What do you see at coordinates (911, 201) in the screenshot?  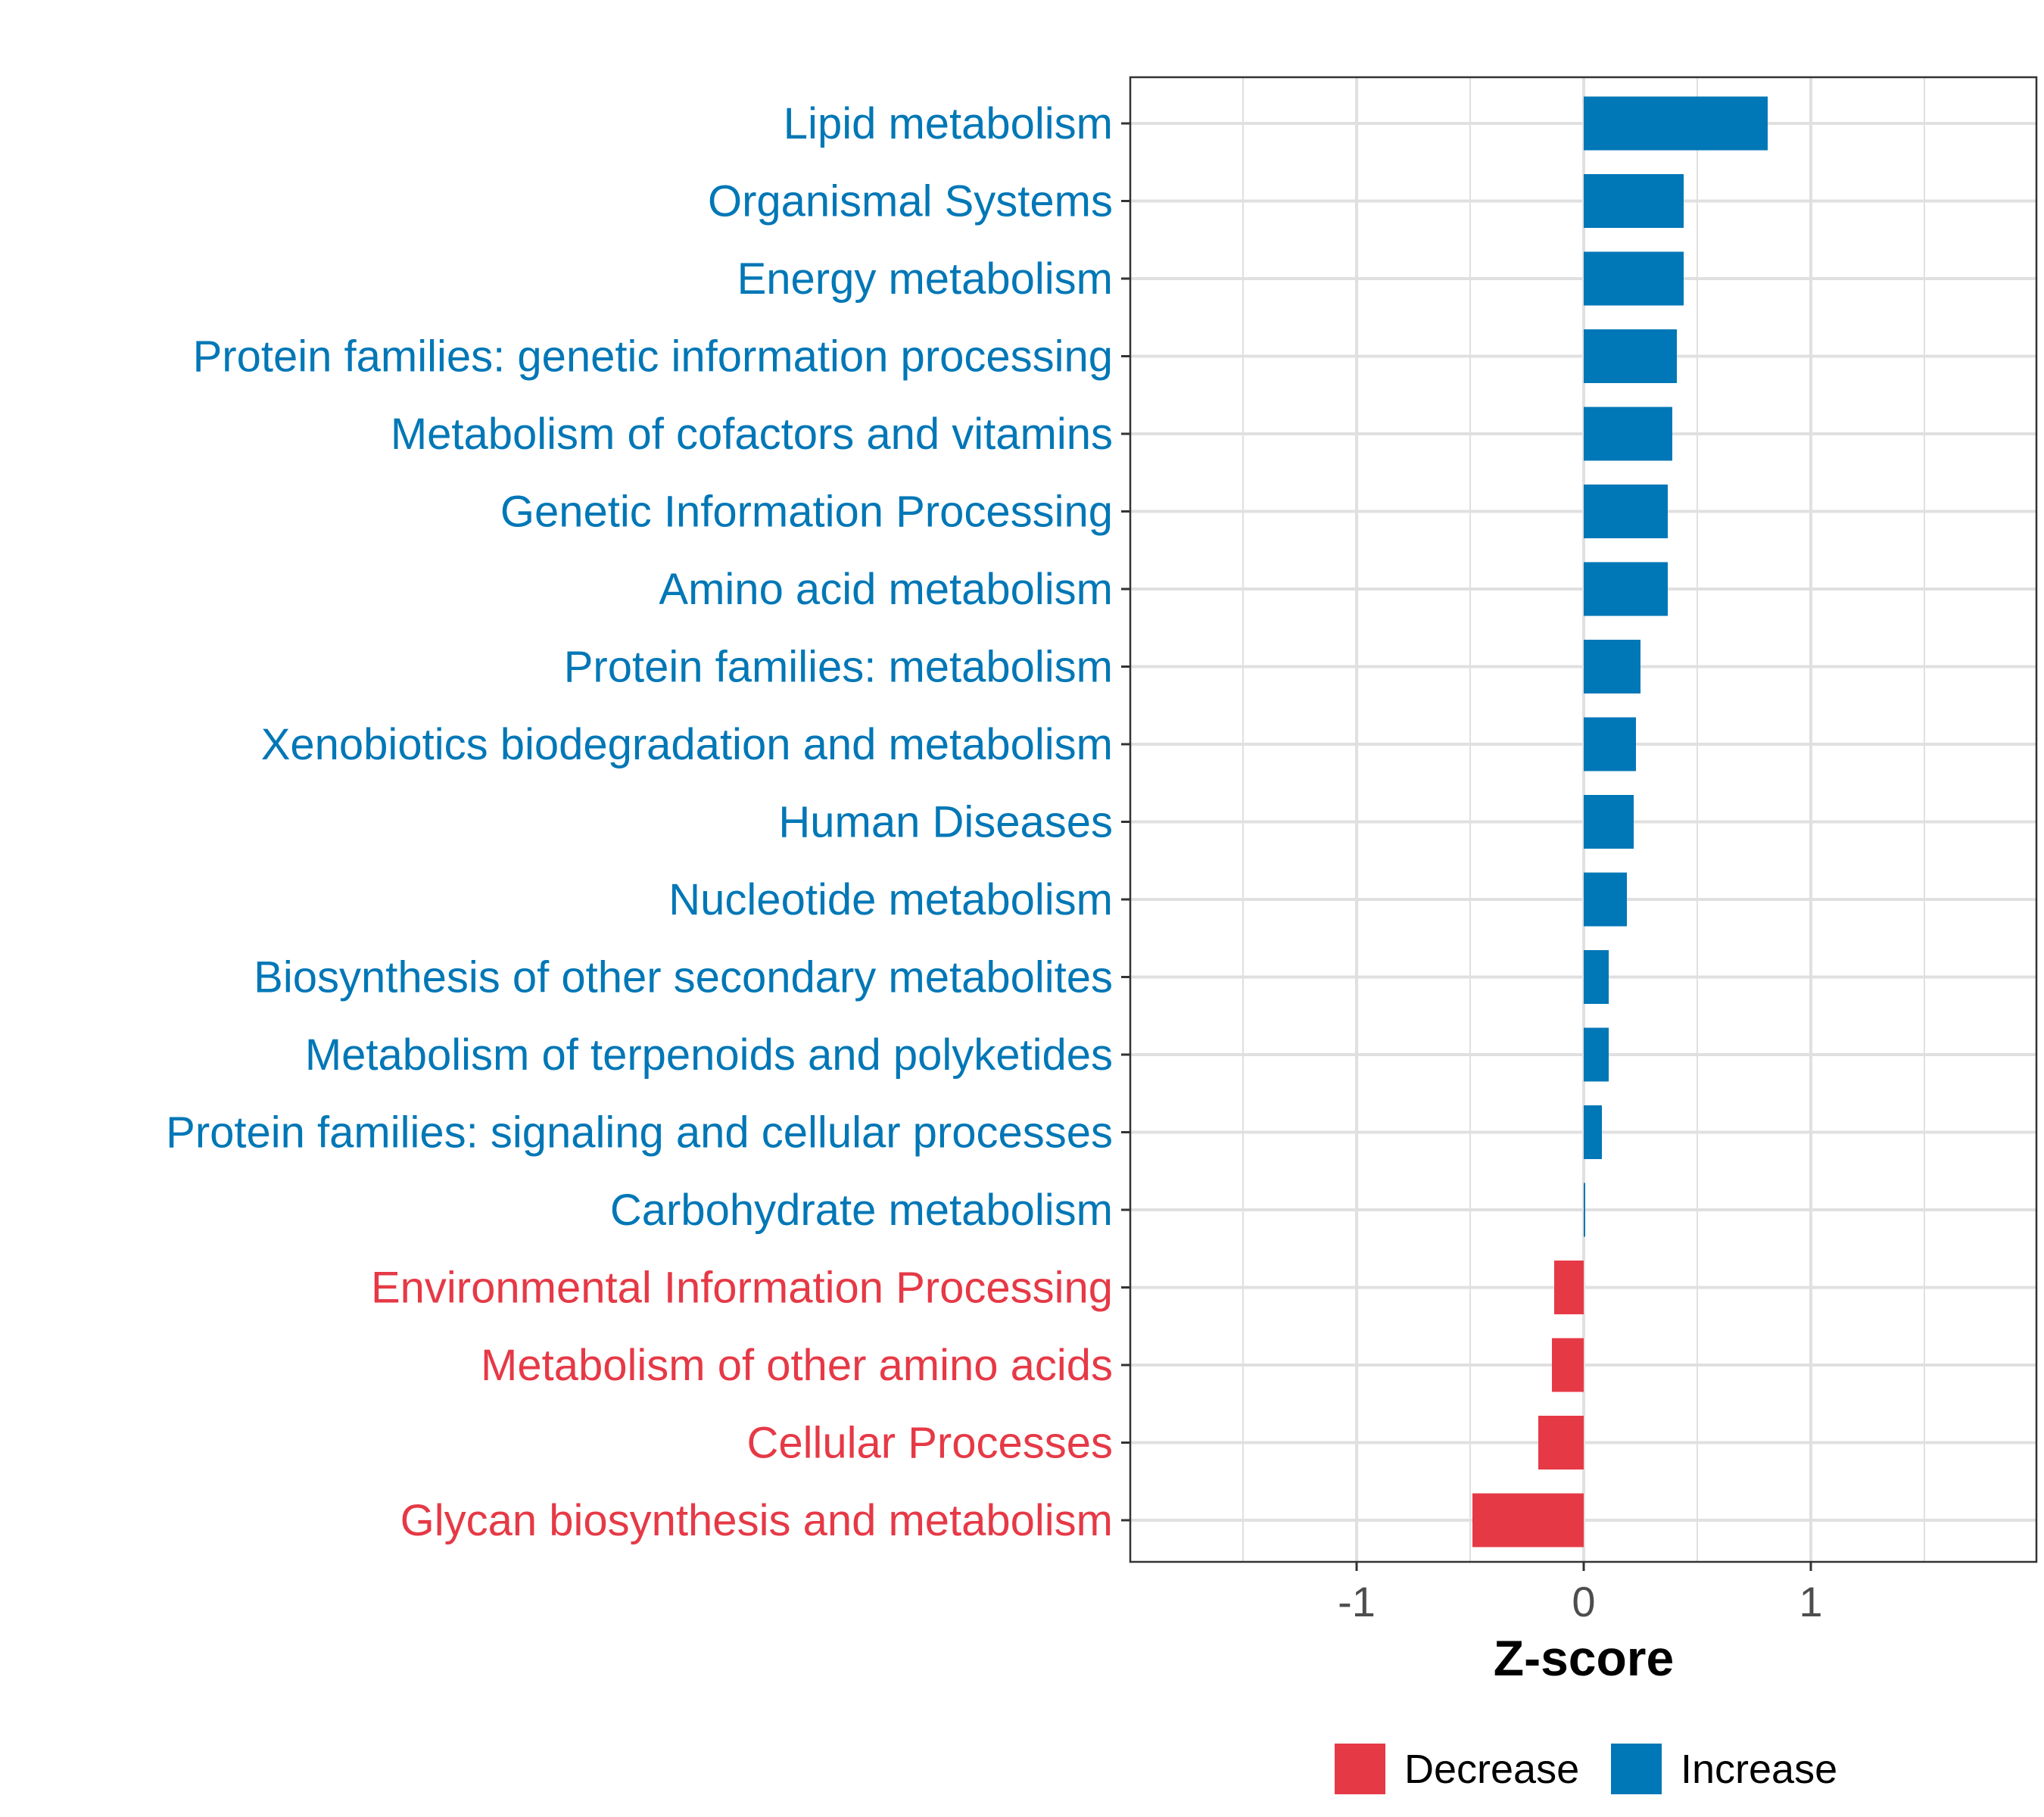 I see `y-tick-label: Organismal Systems` at bounding box center [911, 201].